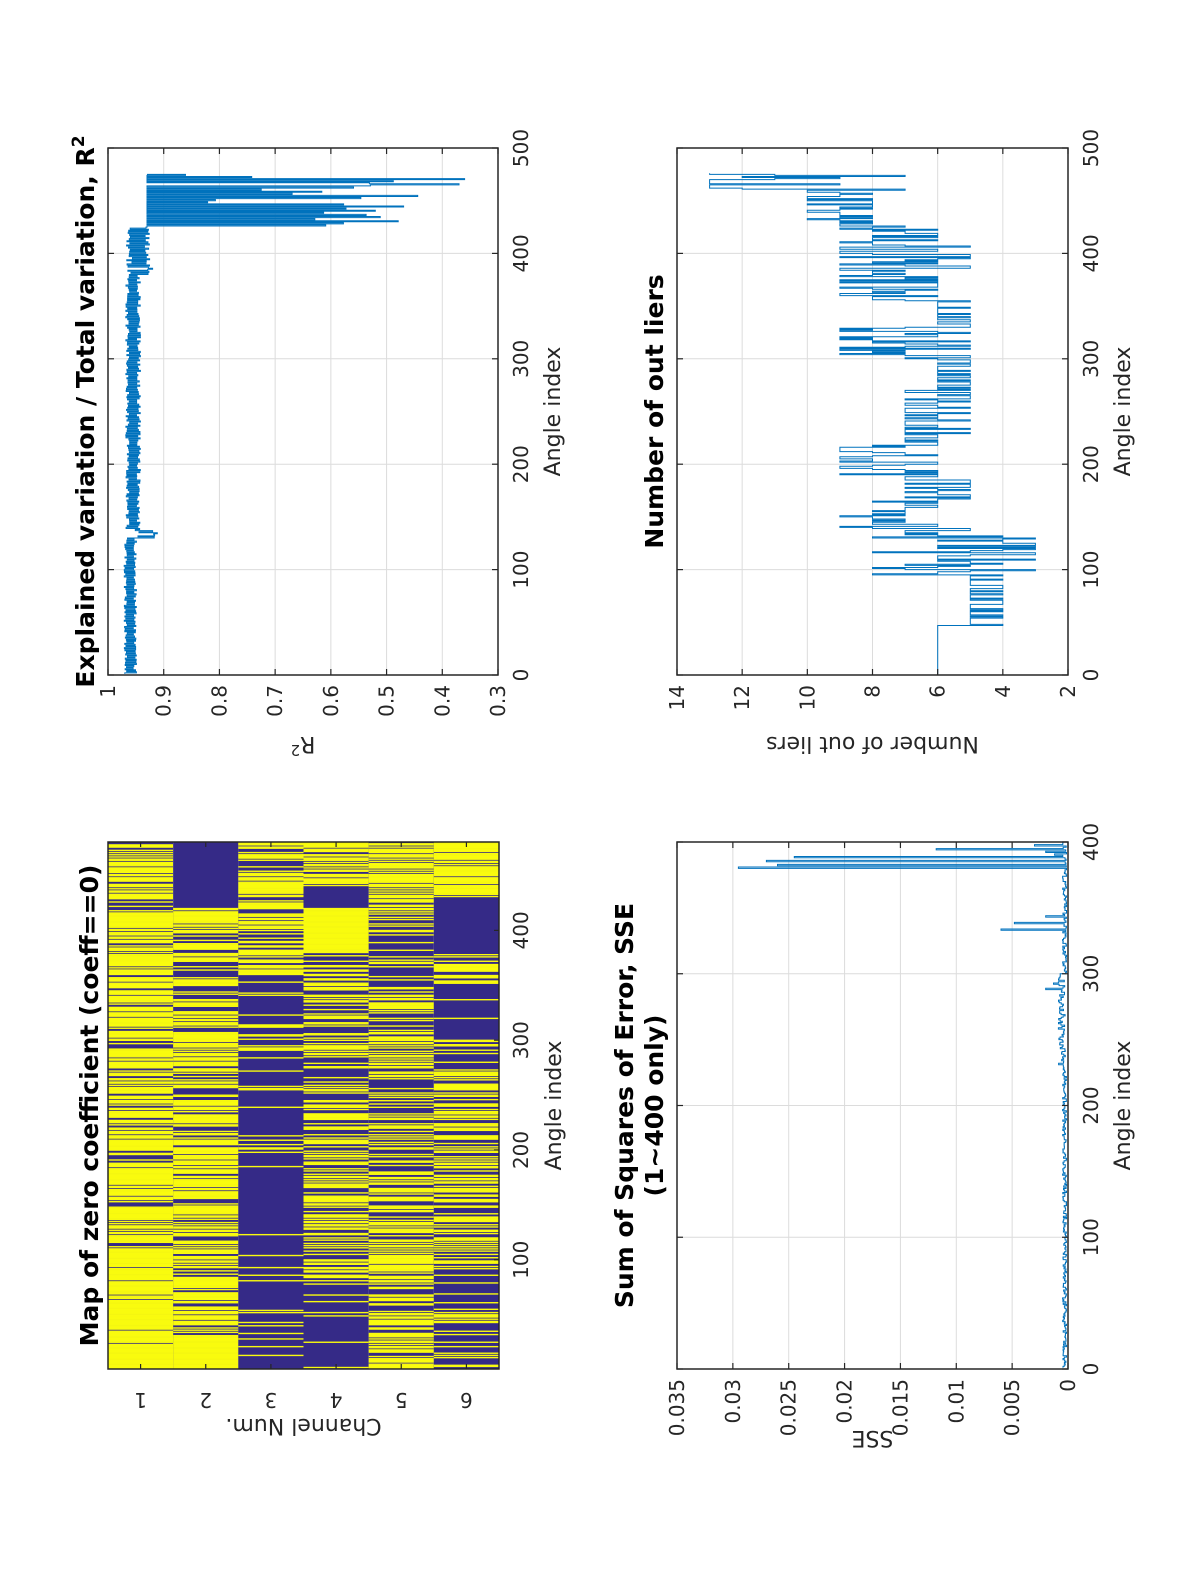  Describe the element at coordinates (79, 141) in the screenshot. I see `title-superscript: 2` at that location.